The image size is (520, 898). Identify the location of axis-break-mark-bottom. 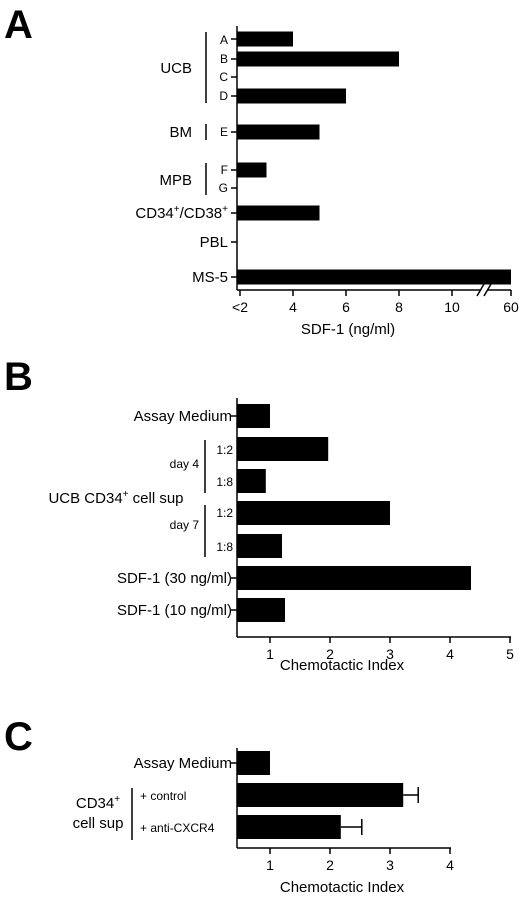
(484, 290).